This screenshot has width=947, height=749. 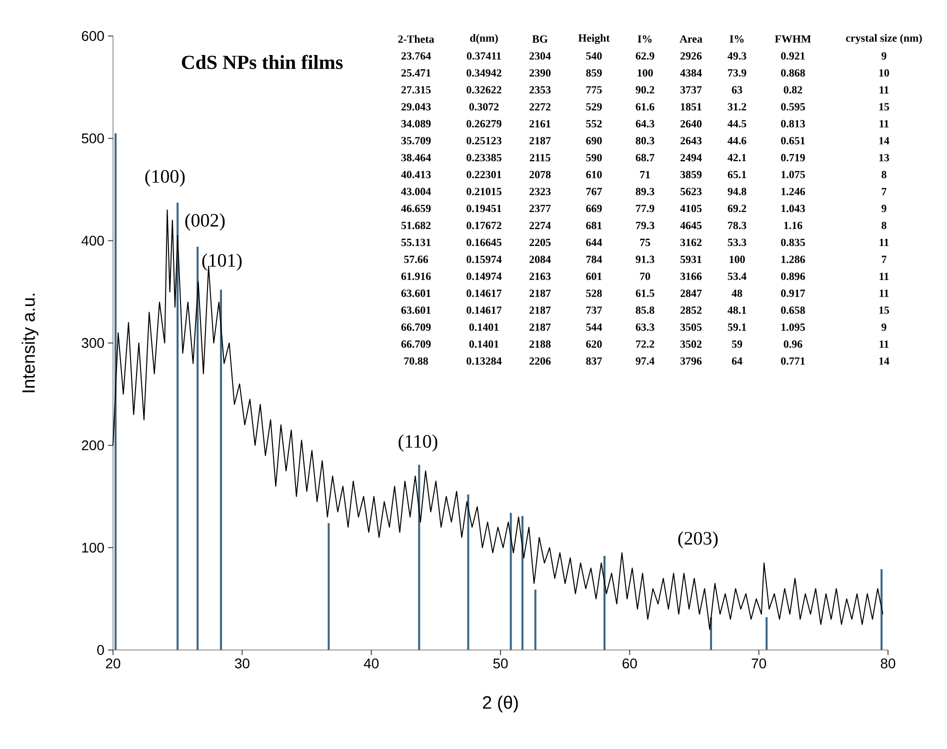 I want to click on annotation: 68.7, so click(x=645, y=158).